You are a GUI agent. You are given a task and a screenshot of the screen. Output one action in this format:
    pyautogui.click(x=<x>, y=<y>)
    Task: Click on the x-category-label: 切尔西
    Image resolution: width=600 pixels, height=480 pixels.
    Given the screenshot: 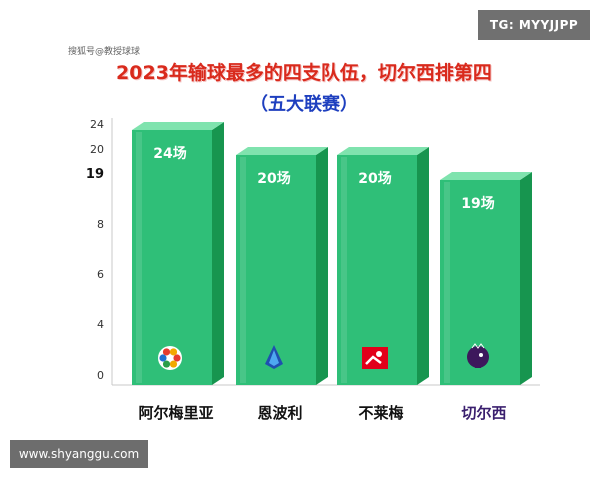 What is the action you would take?
    pyautogui.click(x=483, y=413)
    